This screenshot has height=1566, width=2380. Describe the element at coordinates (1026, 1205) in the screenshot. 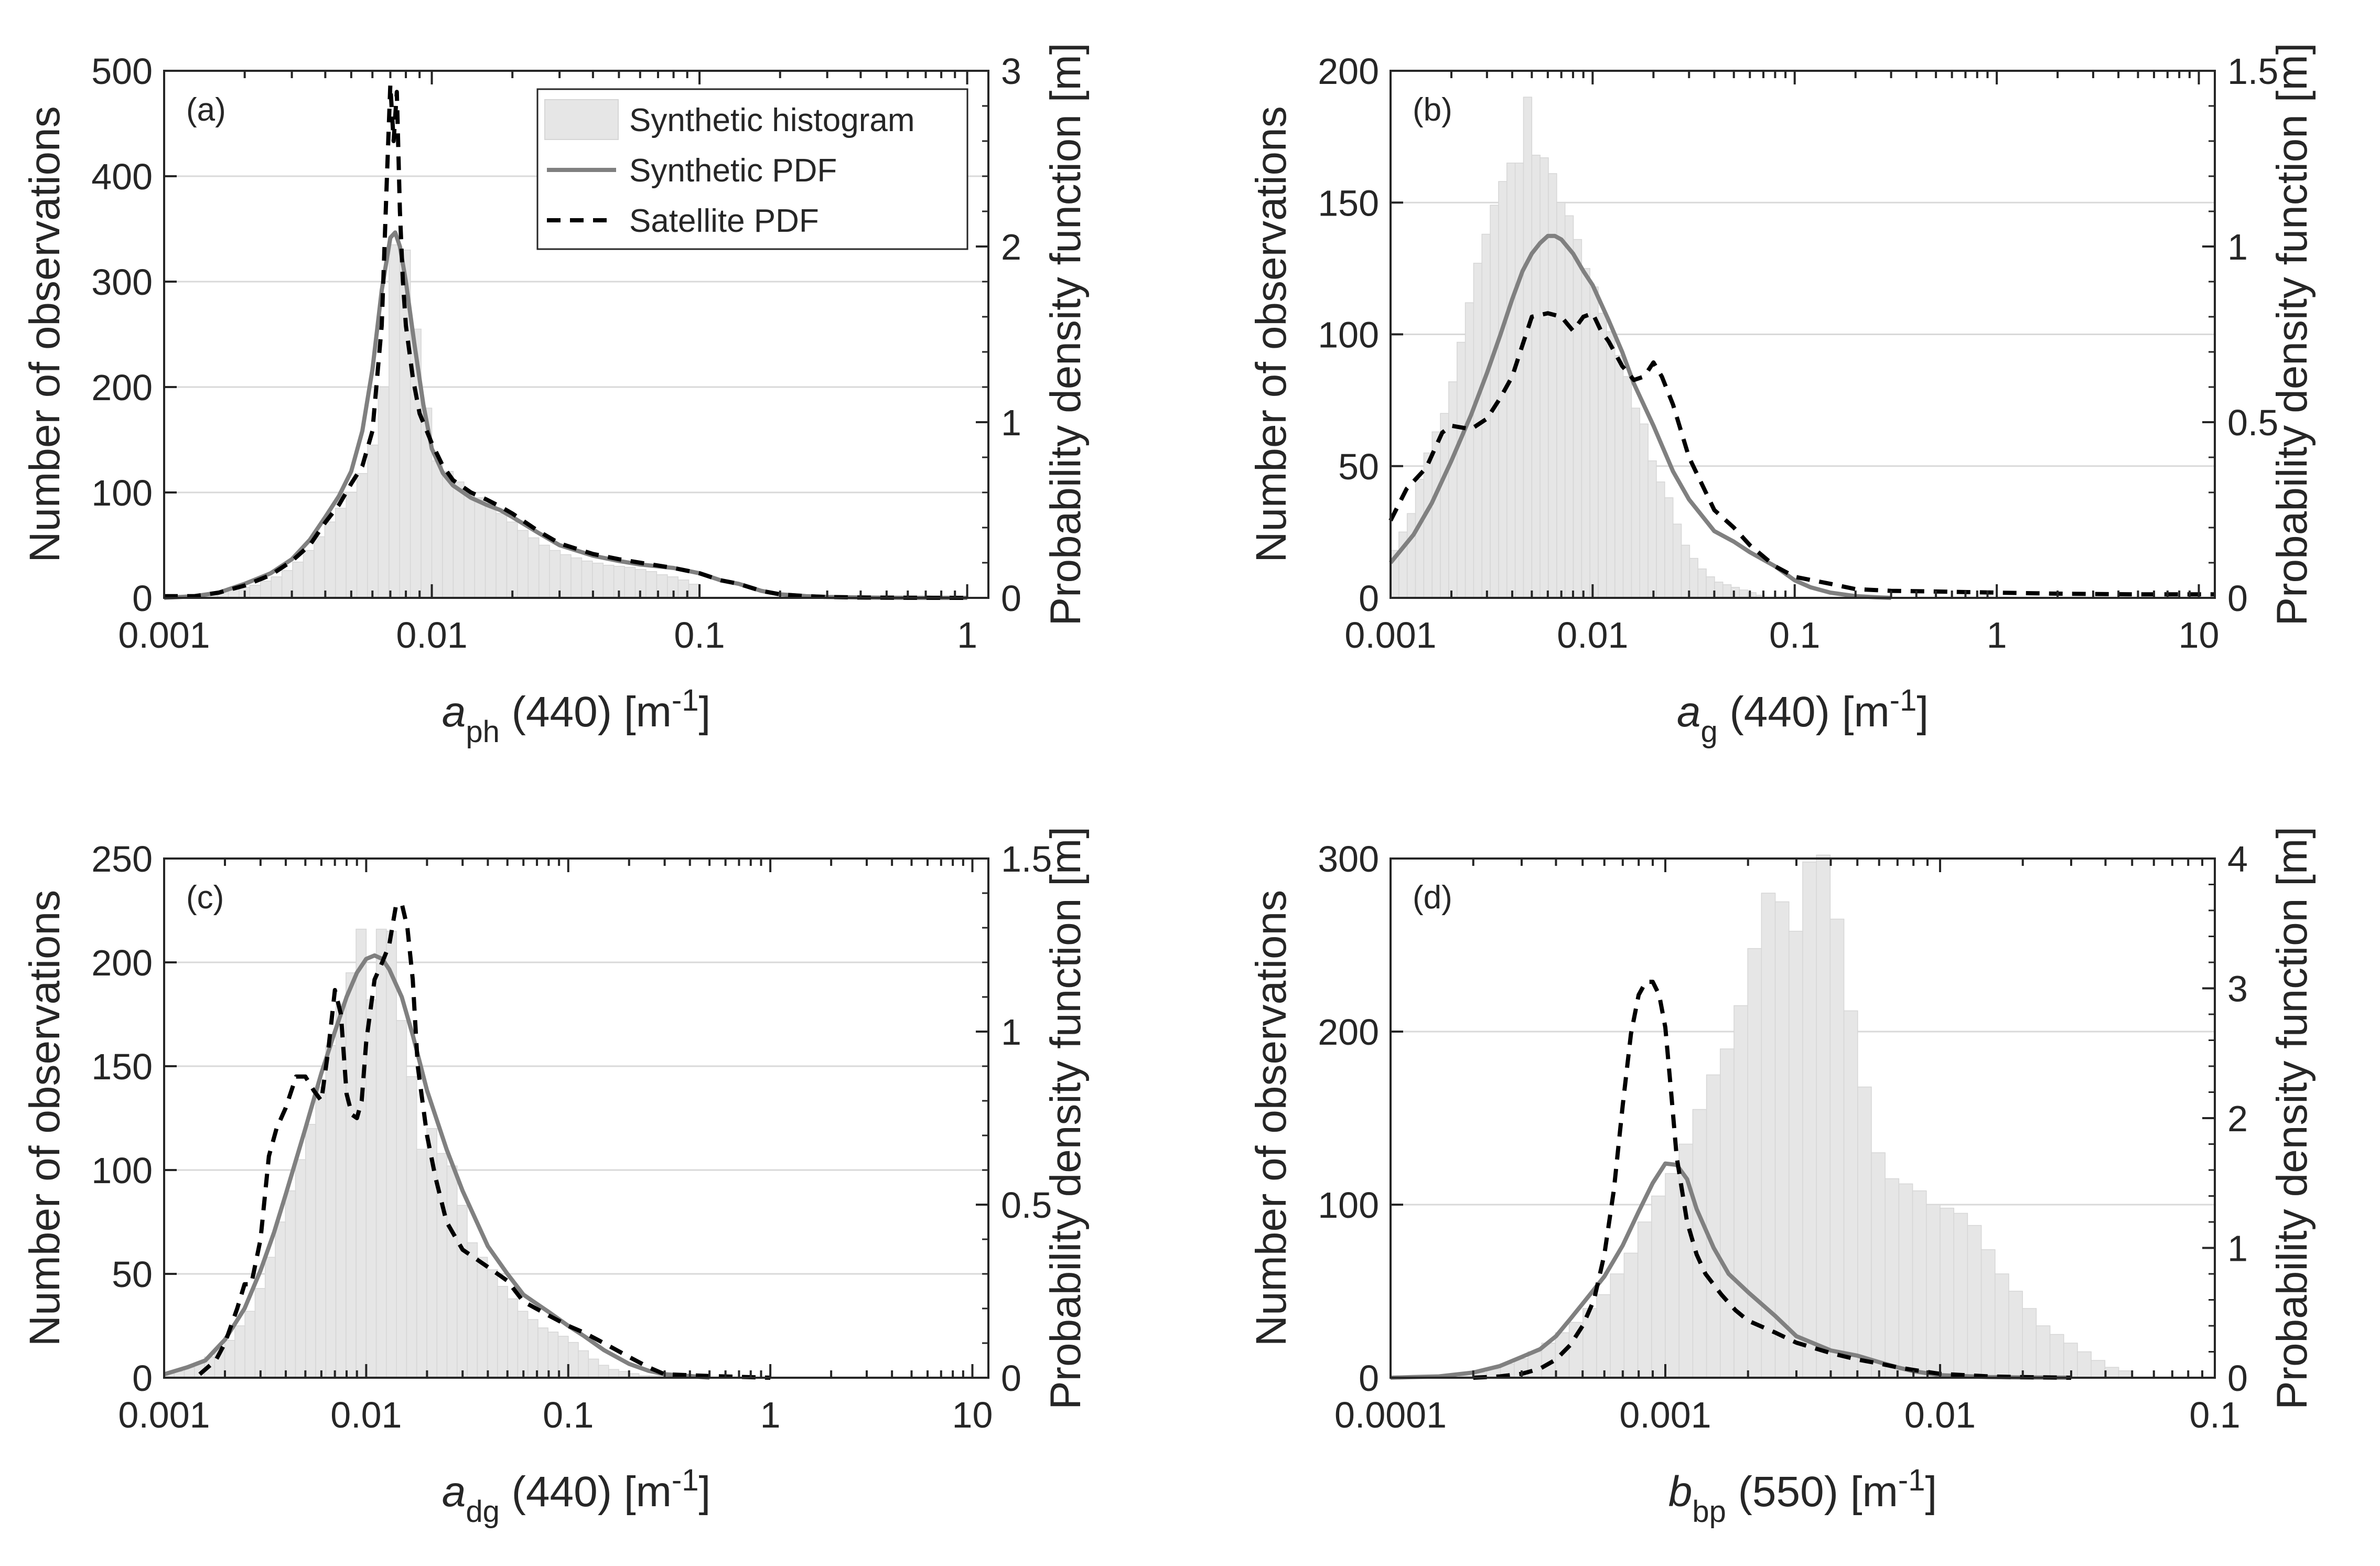

I see `y2-tick-label: 0.5` at that location.